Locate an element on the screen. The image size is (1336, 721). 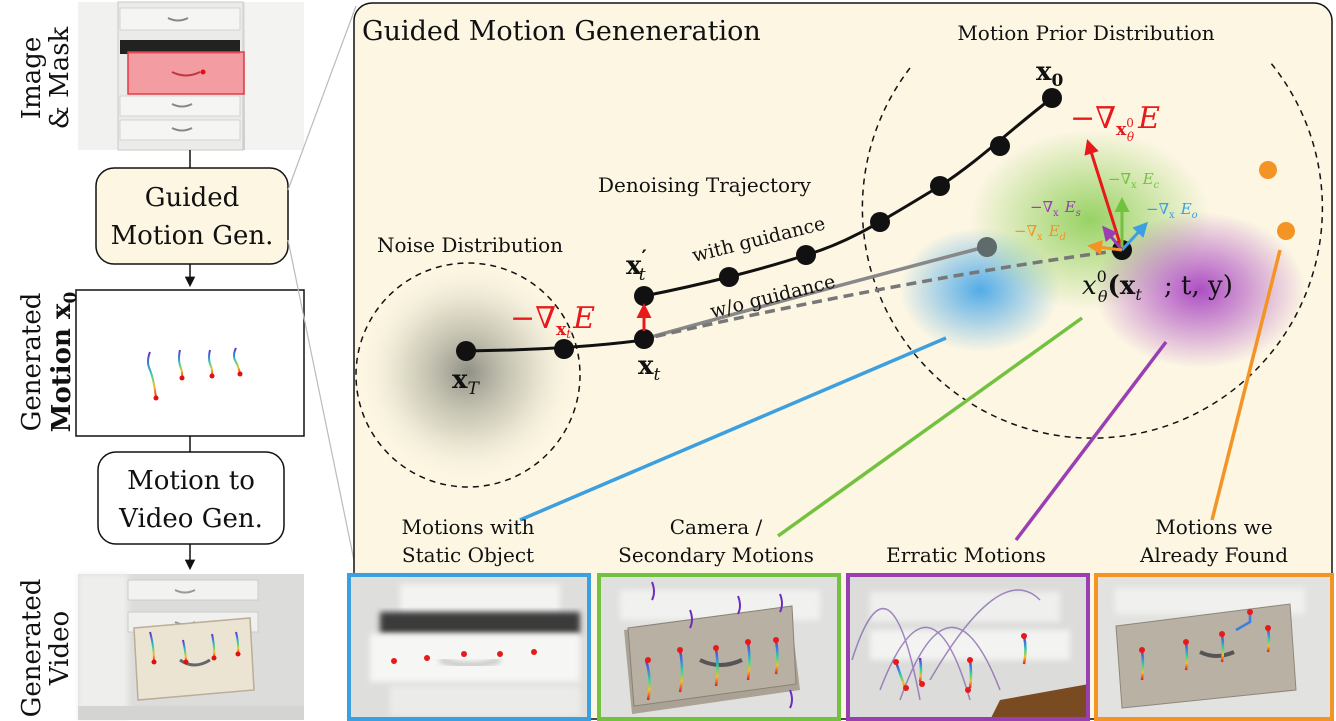
point-mid is located at coordinates (564, 349).